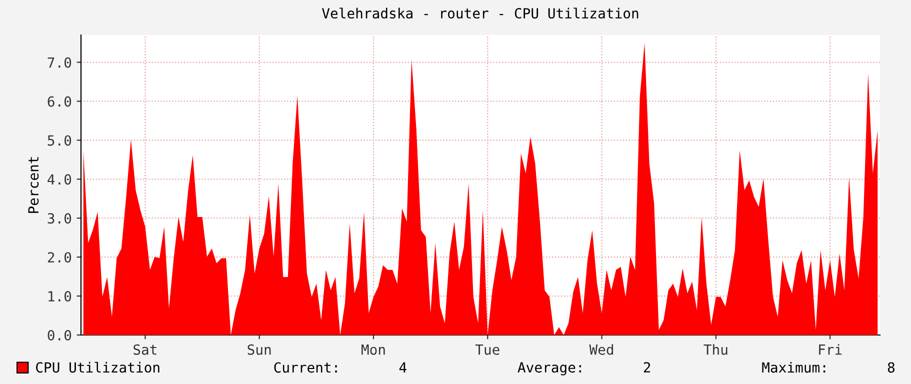 This screenshot has width=911, height=384. I want to click on y-tick-label: 2.0, so click(60, 257).